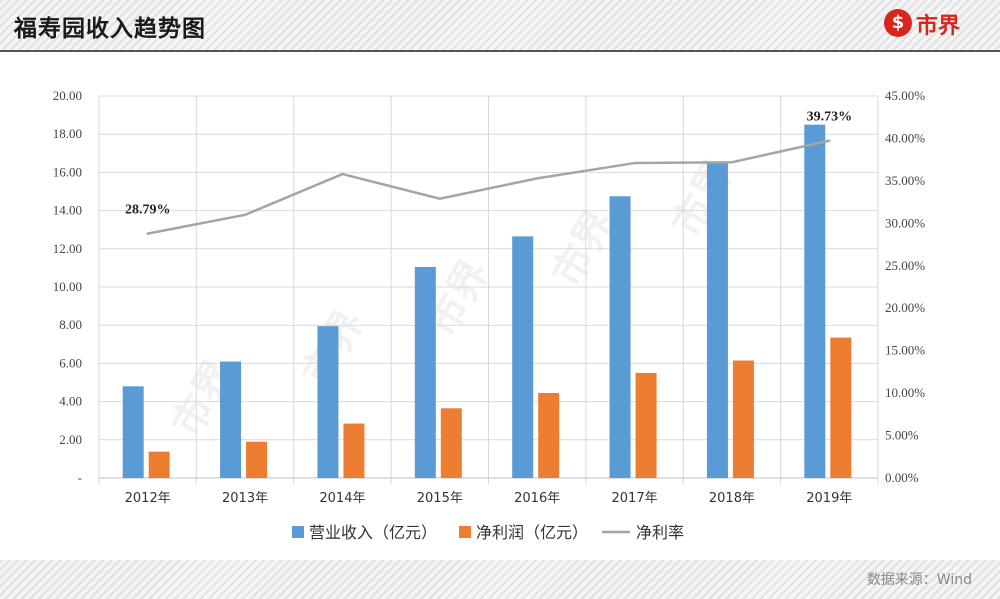  Describe the element at coordinates (245, 498) in the screenshot. I see `x-tick-label: 2013年` at that location.